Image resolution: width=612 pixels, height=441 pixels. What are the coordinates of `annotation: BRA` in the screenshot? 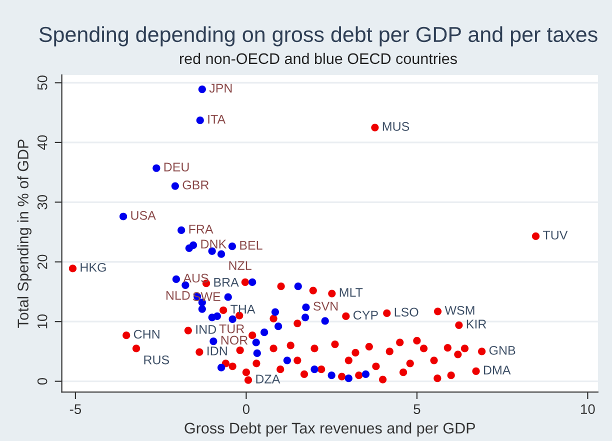 It's located at (226, 282).